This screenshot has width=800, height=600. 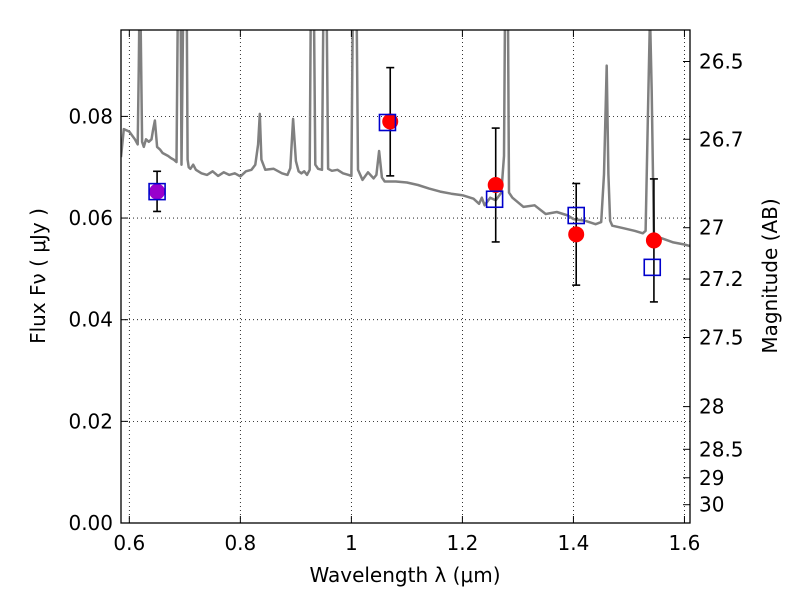 I want to click on y-tick-label: 0.00, so click(x=90, y=523).